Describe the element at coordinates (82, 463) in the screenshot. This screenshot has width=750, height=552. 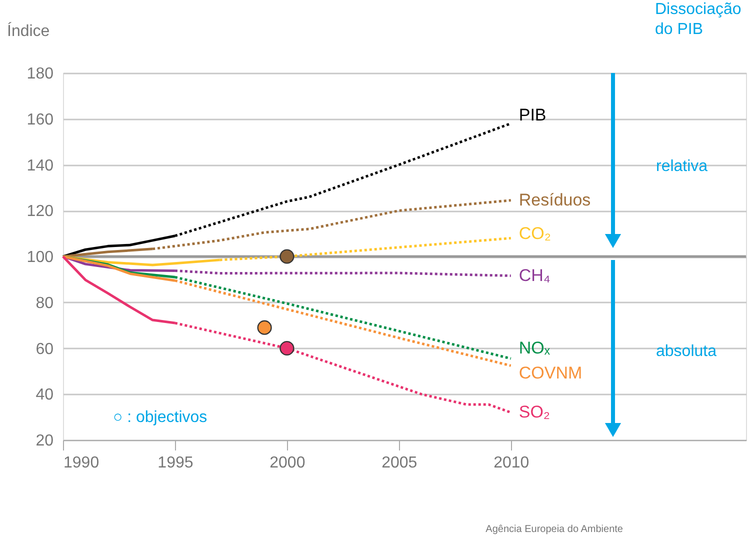
I see `x-tick-label: 1990` at that location.